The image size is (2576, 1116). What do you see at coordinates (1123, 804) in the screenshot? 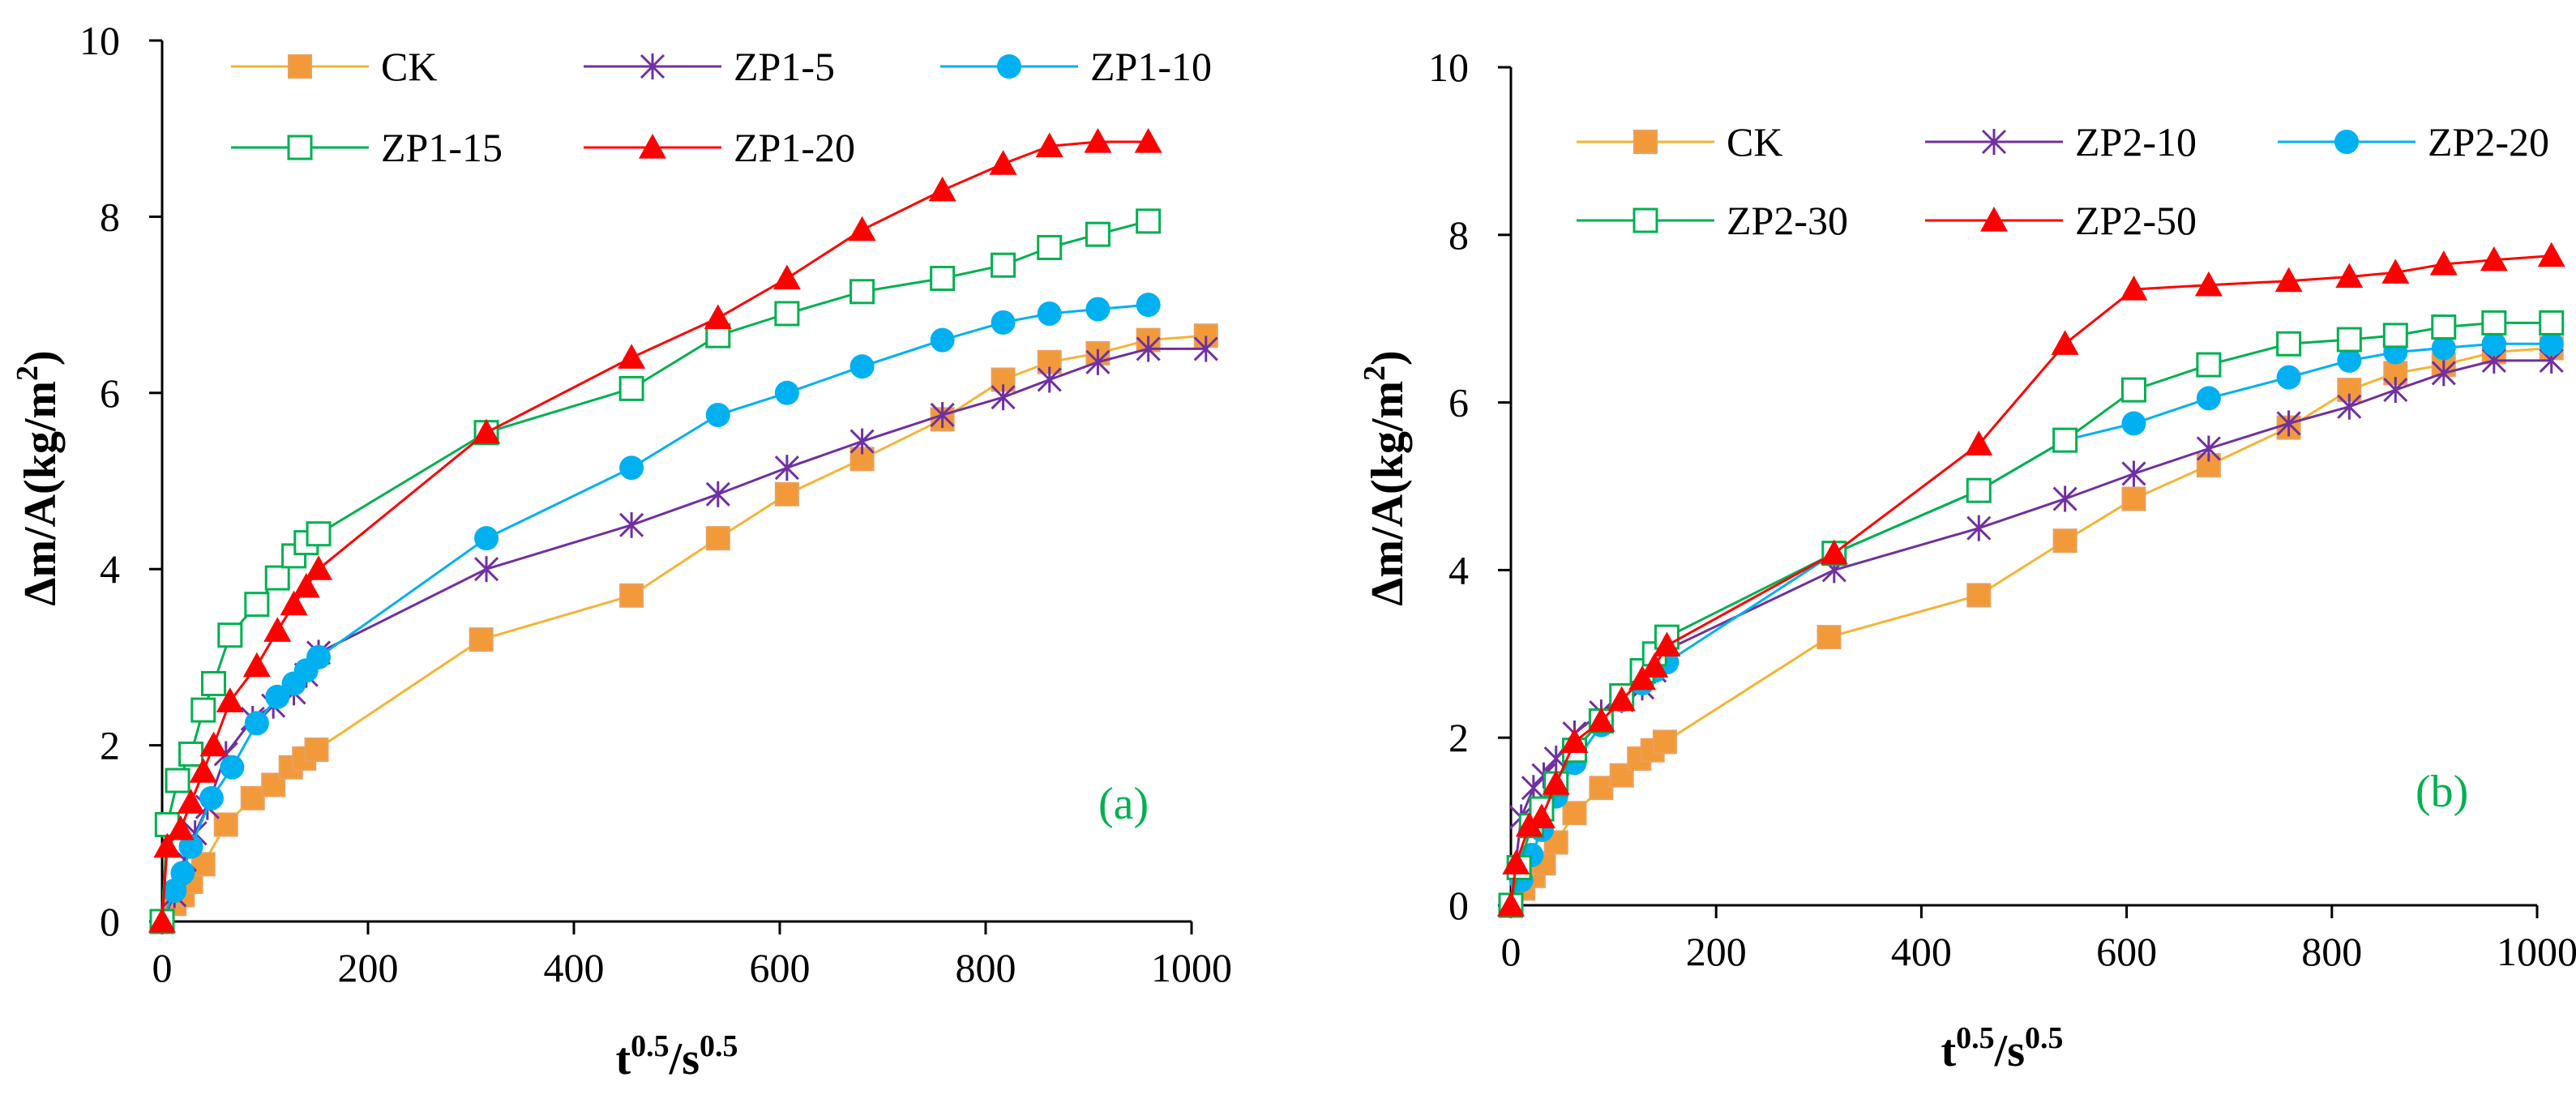
I see `panel-label: (a)` at bounding box center [1123, 804].